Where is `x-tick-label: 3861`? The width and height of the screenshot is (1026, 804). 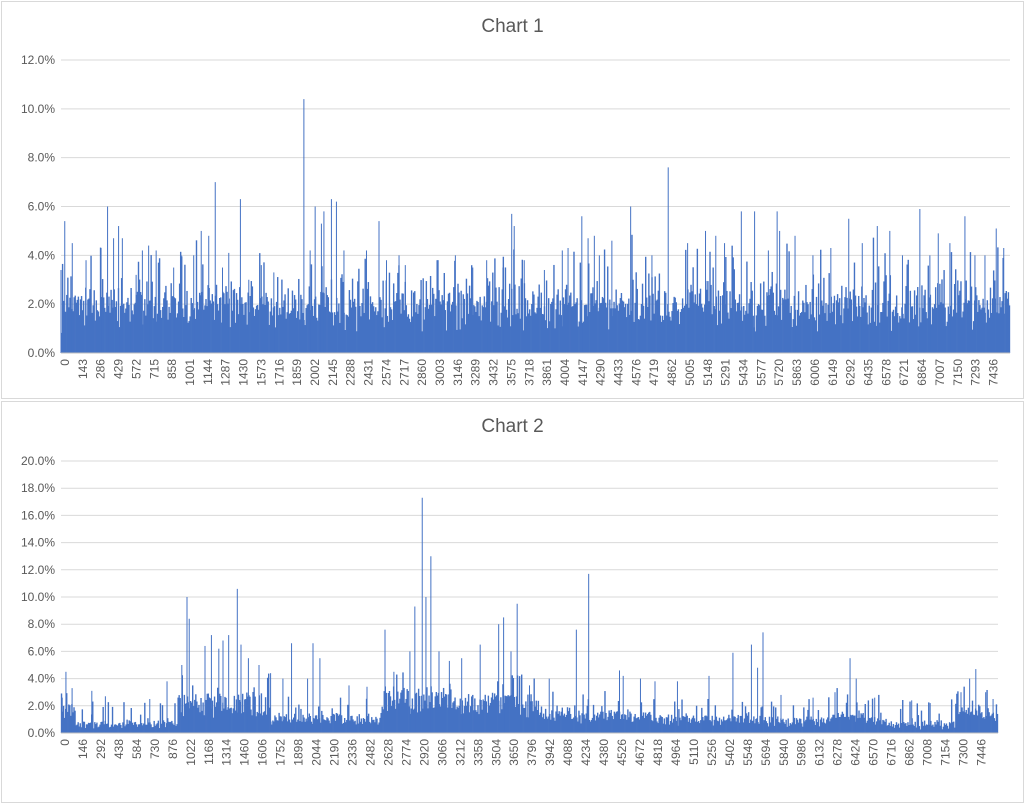
x-tick-label: 3861 is located at coordinates (547, 372).